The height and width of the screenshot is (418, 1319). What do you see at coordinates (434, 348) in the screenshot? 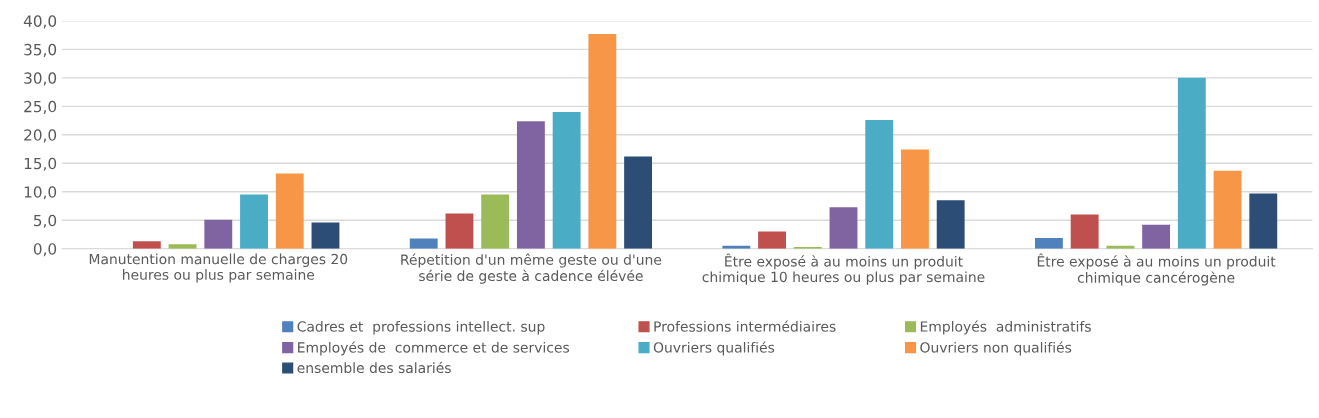
I see `legend-label: Employés de commerce et de services` at bounding box center [434, 348].